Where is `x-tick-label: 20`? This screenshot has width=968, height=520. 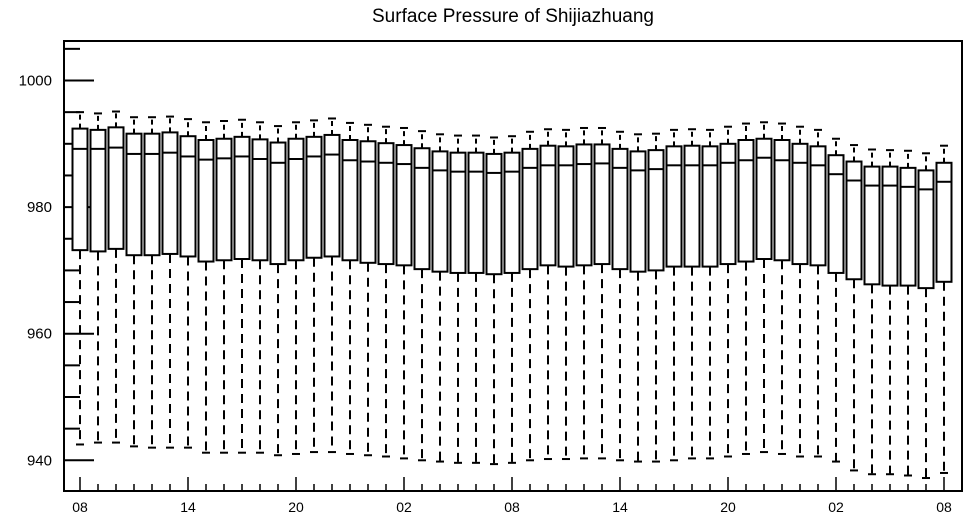 x-tick-label: 20 is located at coordinates (296, 507).